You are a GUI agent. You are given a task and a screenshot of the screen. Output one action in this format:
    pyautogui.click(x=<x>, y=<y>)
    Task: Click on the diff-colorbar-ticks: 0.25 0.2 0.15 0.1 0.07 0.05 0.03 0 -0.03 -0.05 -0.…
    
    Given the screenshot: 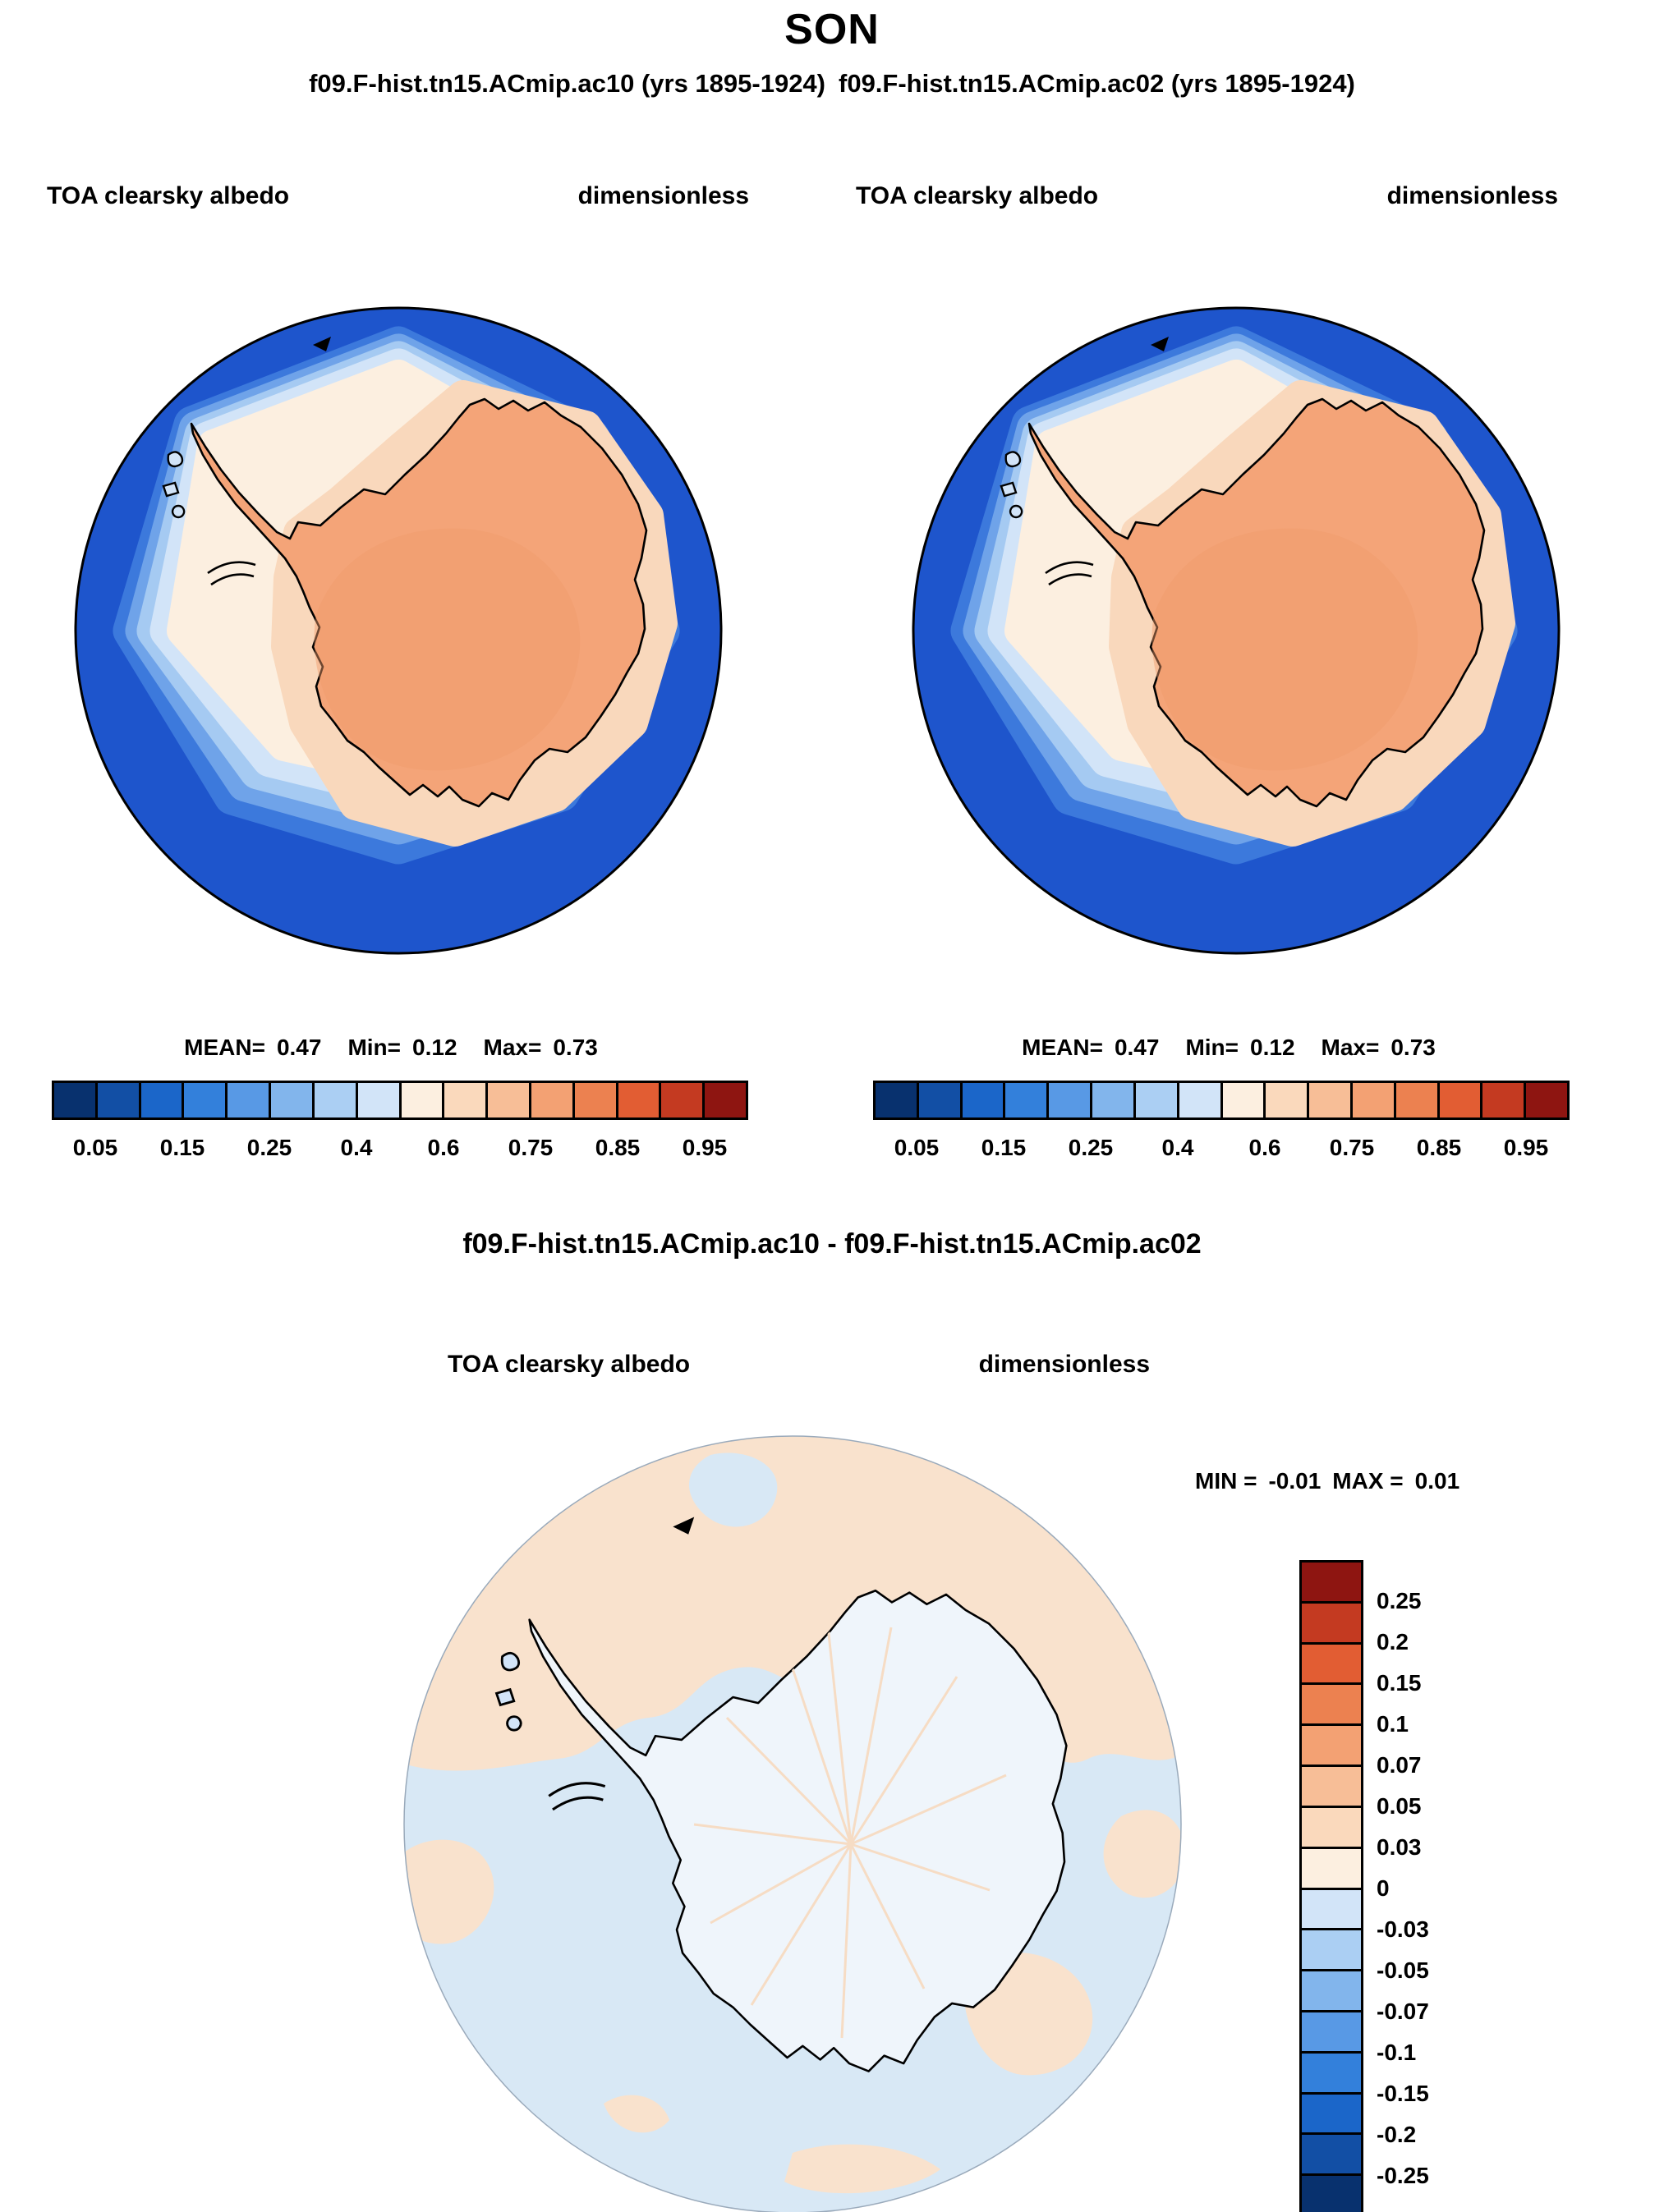 What is the action you would take?
    pyautogui.click(x=1403, y=1888)
    